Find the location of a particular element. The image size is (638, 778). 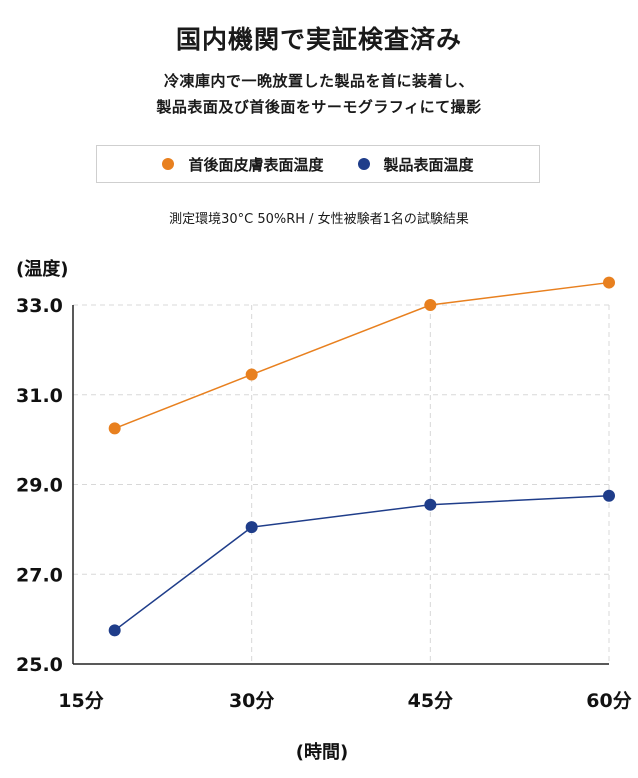

x-tick-label: 60分 is located at coordinates (608, 701).